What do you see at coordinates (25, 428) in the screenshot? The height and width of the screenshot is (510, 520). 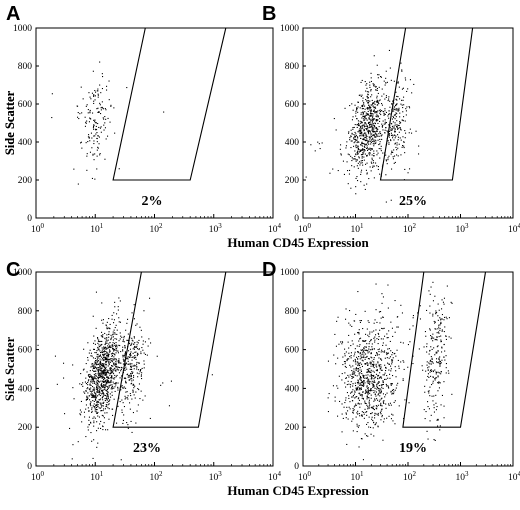 I see `y-tick-label: 200` at bounding box center [25, 428].